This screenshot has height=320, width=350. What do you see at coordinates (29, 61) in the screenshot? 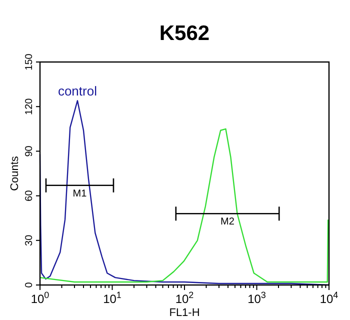
I see `y-tick-label: 150` at bounding box center [29, 61].